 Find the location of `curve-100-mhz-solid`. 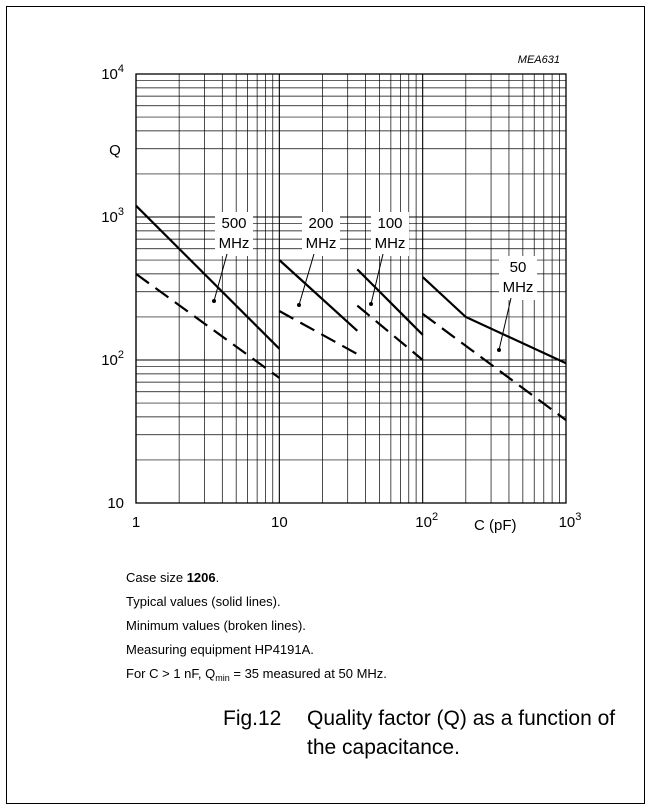

curve-100-mhz-solid is located at coordinates (390, 302).